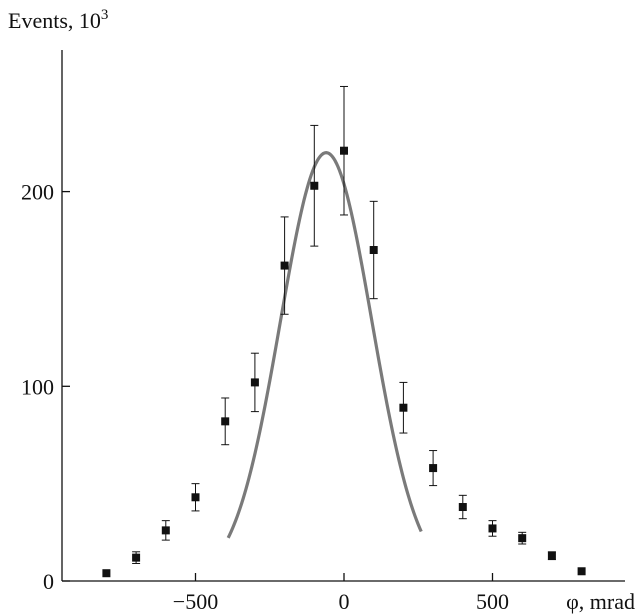 Image resolution: width=638 pixels, height=614 pixels. What do you see at coordinates (37, 192) in the screenshot?
I see `y-tick-label: 200` at bounding box center [37, 192].